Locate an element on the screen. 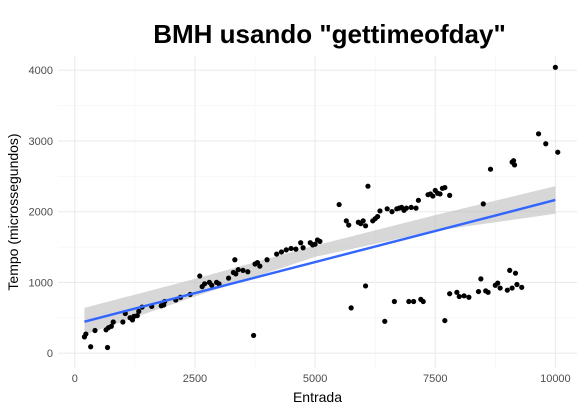 This screenshot has height=413, width=587. y-axis-ticks: 0 1000 2000 3000 4000 is located at coordinates (41, 212).